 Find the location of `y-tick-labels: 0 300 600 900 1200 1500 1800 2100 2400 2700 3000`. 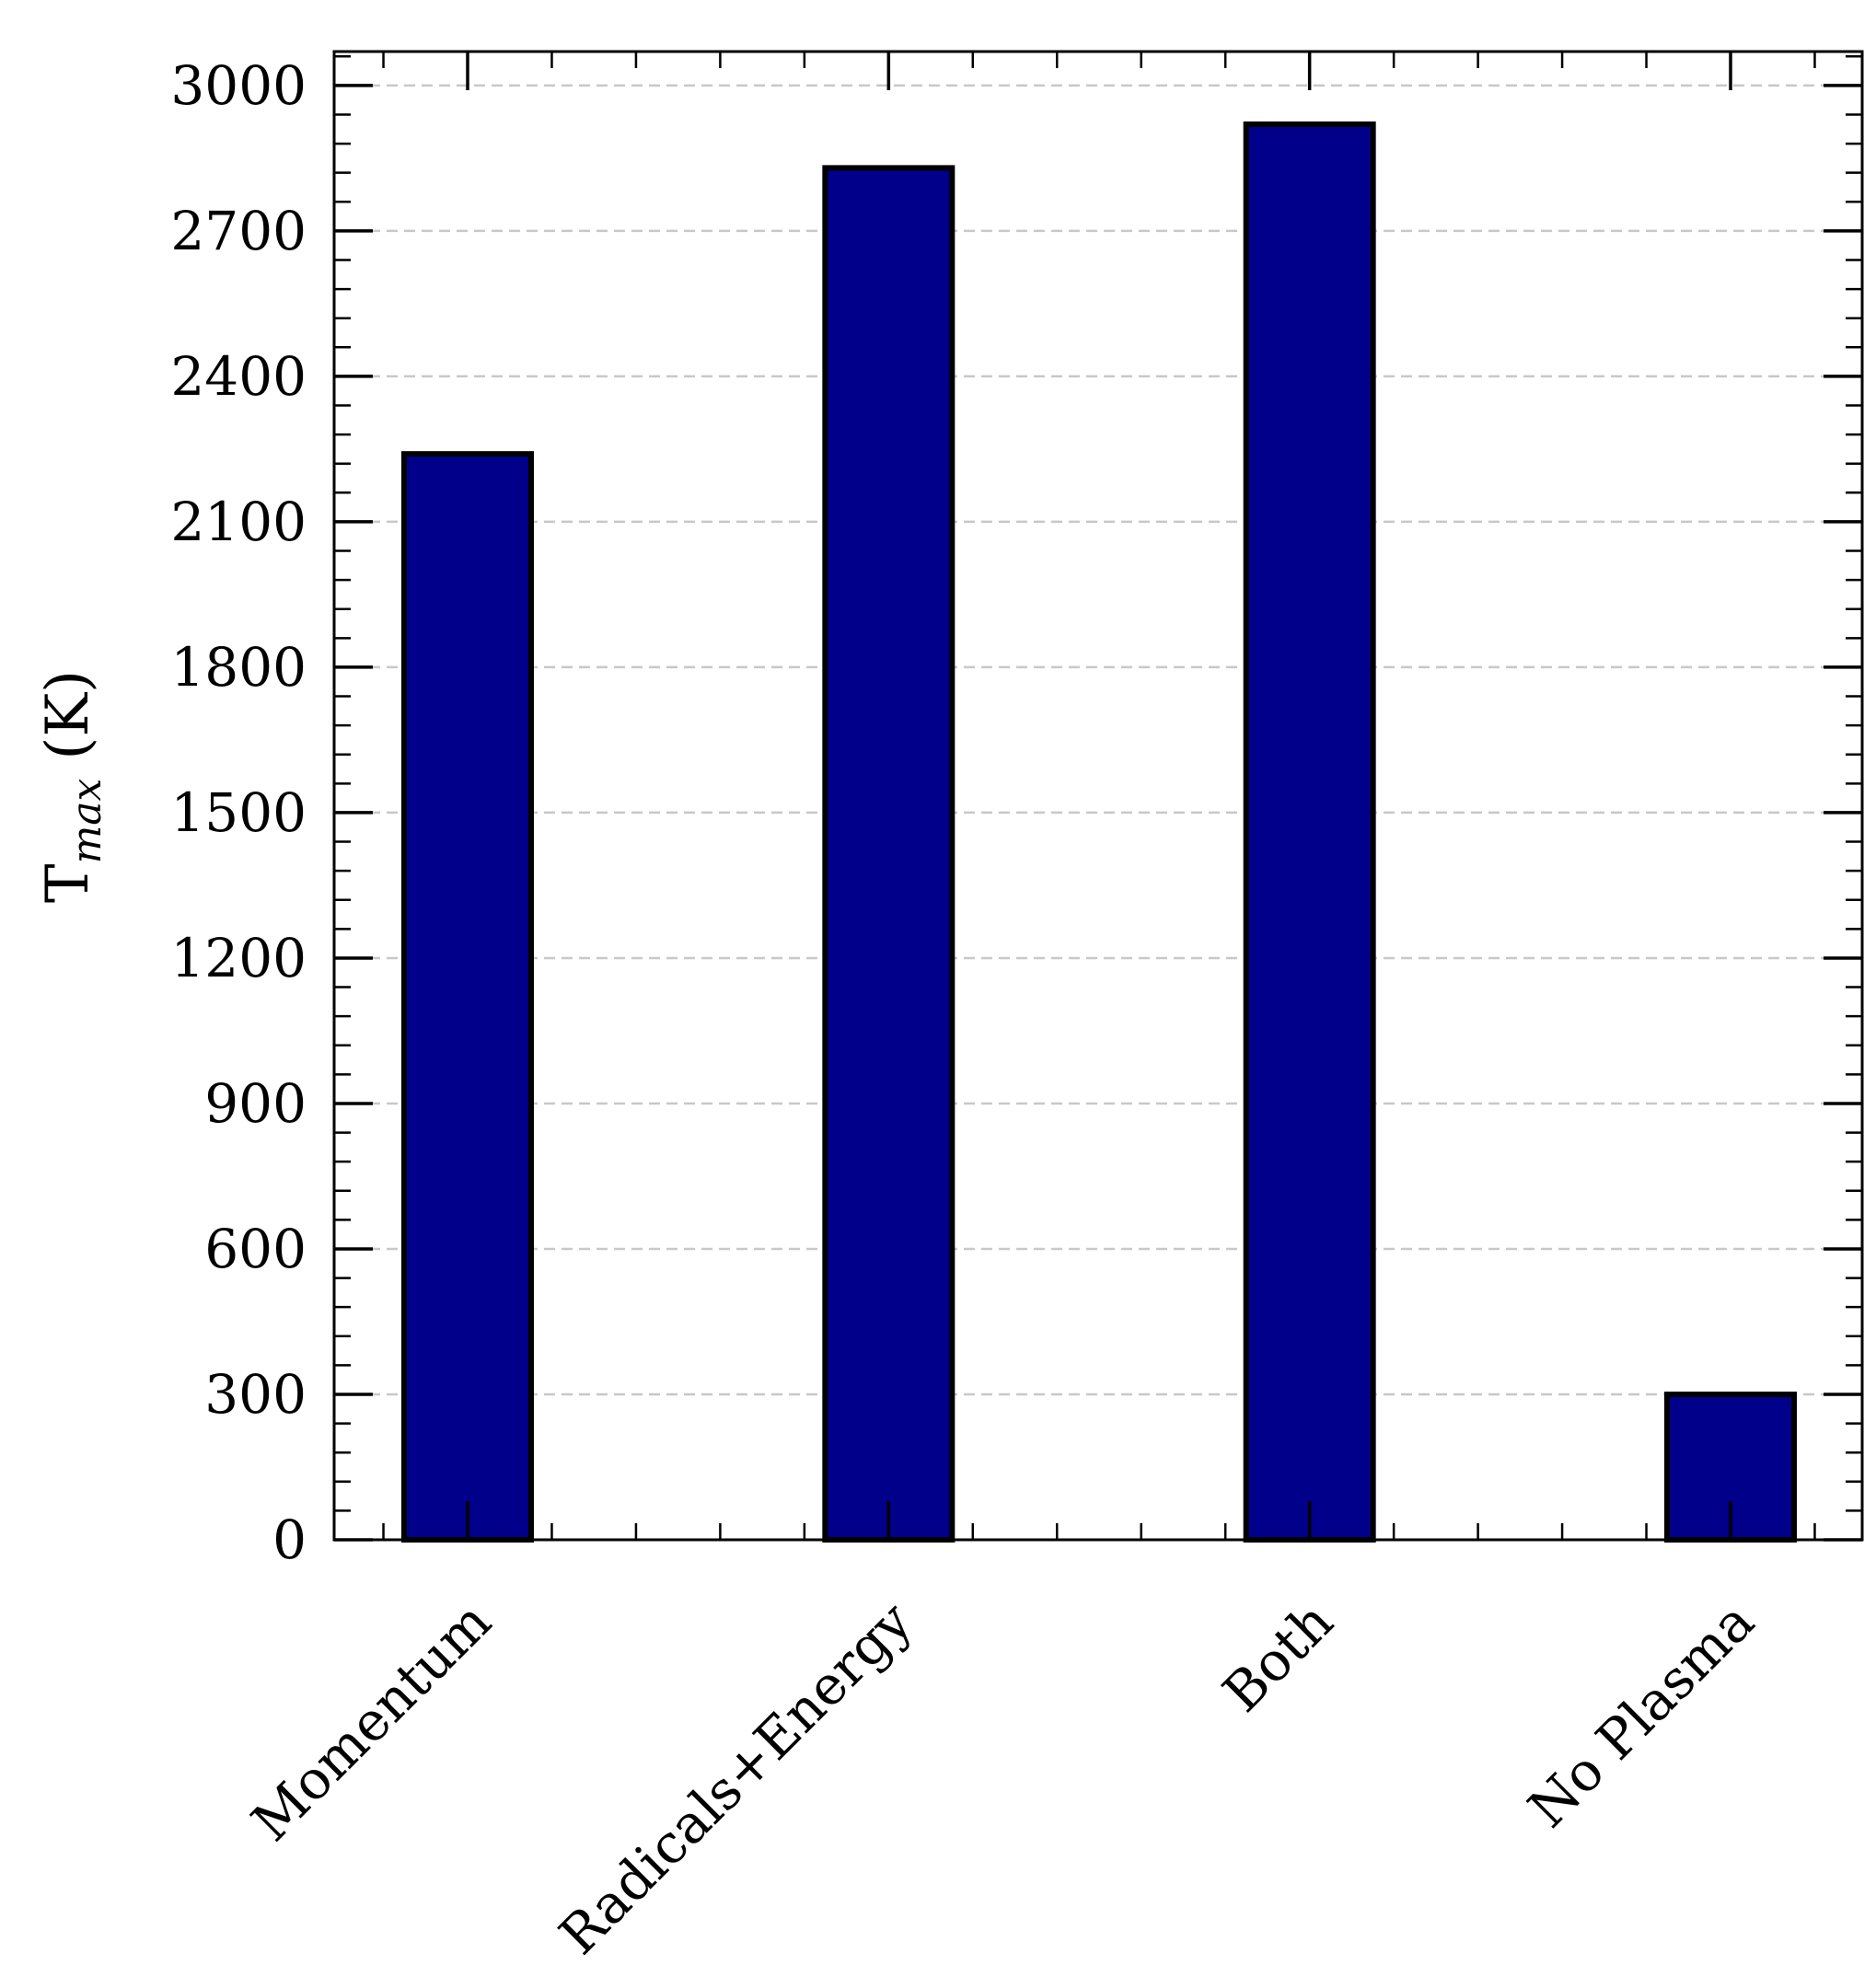

y-tick-labels: 0 300 600 900 1200 1500 1800 2100 2400 2700 3000 is located at coordinates (238, 812).